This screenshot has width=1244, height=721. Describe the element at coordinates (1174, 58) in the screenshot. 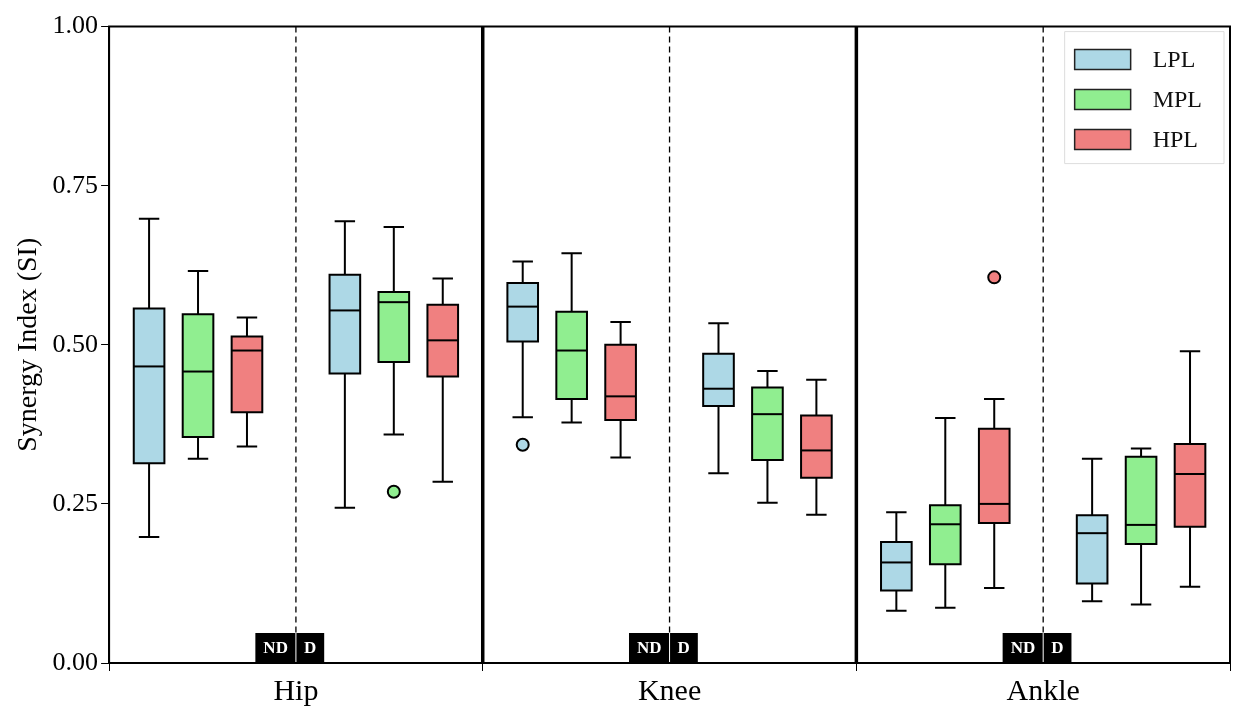

I see `legend-label: LPL` at that location.